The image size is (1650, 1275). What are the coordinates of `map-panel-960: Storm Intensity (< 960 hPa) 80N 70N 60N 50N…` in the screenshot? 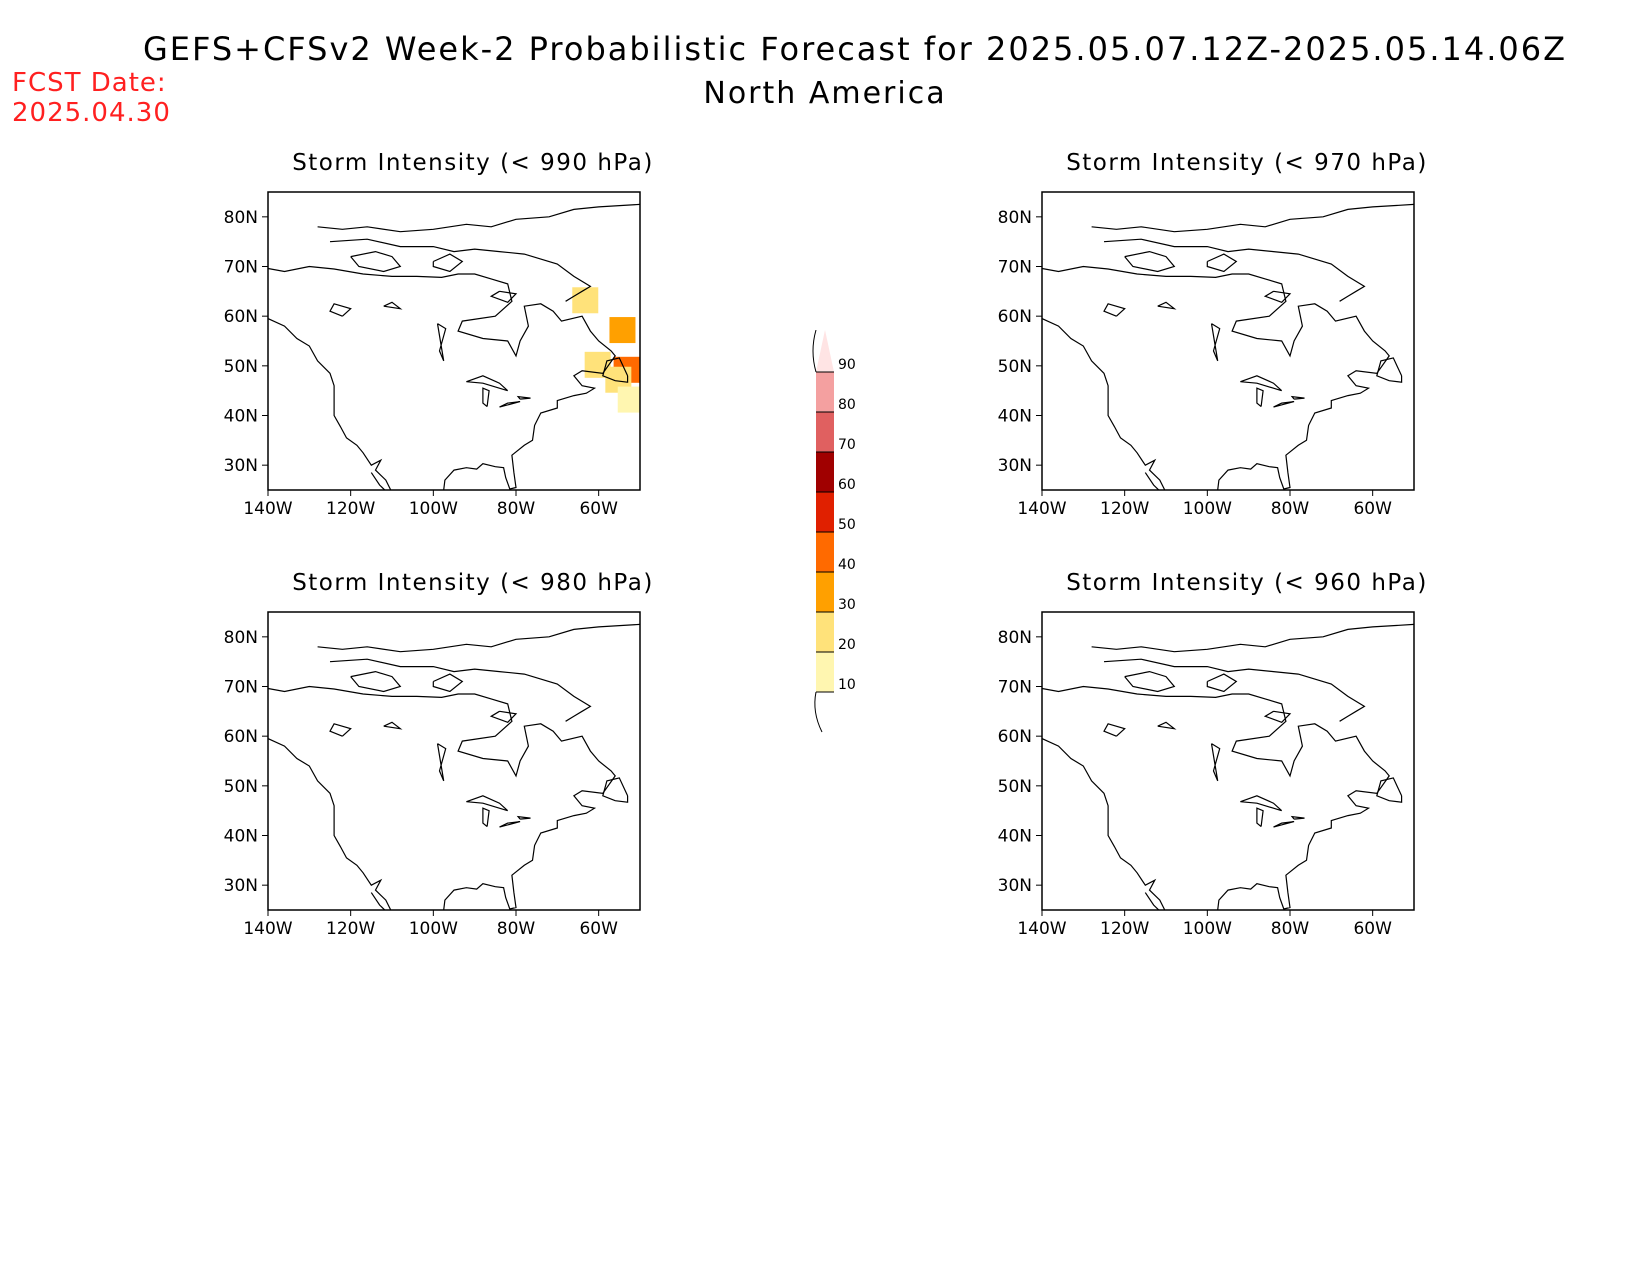 It's located at (1242, 770).